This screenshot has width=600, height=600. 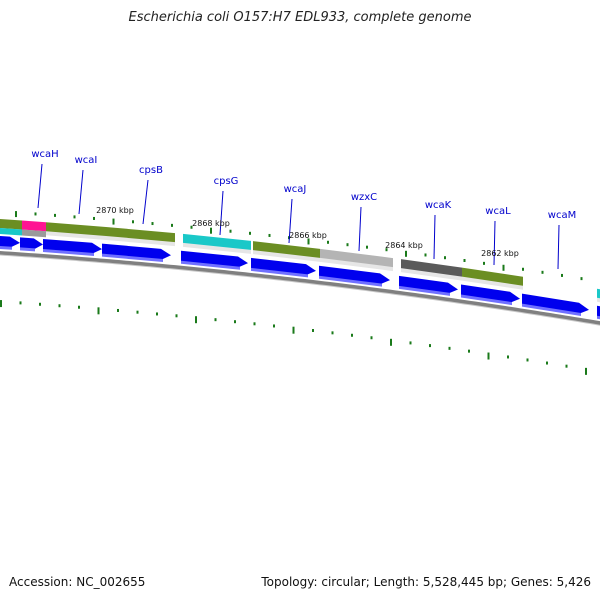 I want to click on backbone-shadow, so click(x=300, y=290).